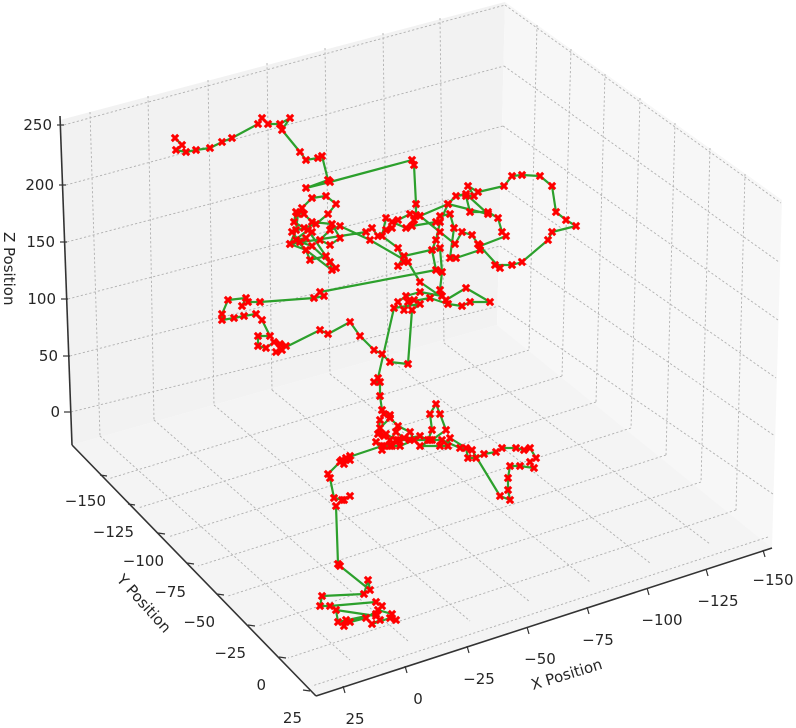 The height and width of the screenshot is (728, 796). Describe the element at coordinates (9, 268) in the screenshot. I see `z-axis-title: Z Position` at that location.